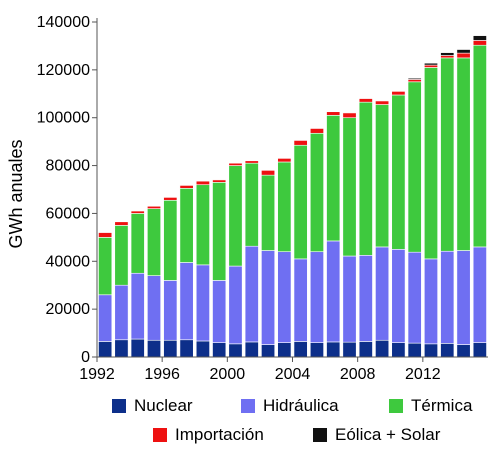  What do you see at coordinates (333, 113) in the screenshot?
I see `bar-importacion-2006` at bounding box center [333, 113].